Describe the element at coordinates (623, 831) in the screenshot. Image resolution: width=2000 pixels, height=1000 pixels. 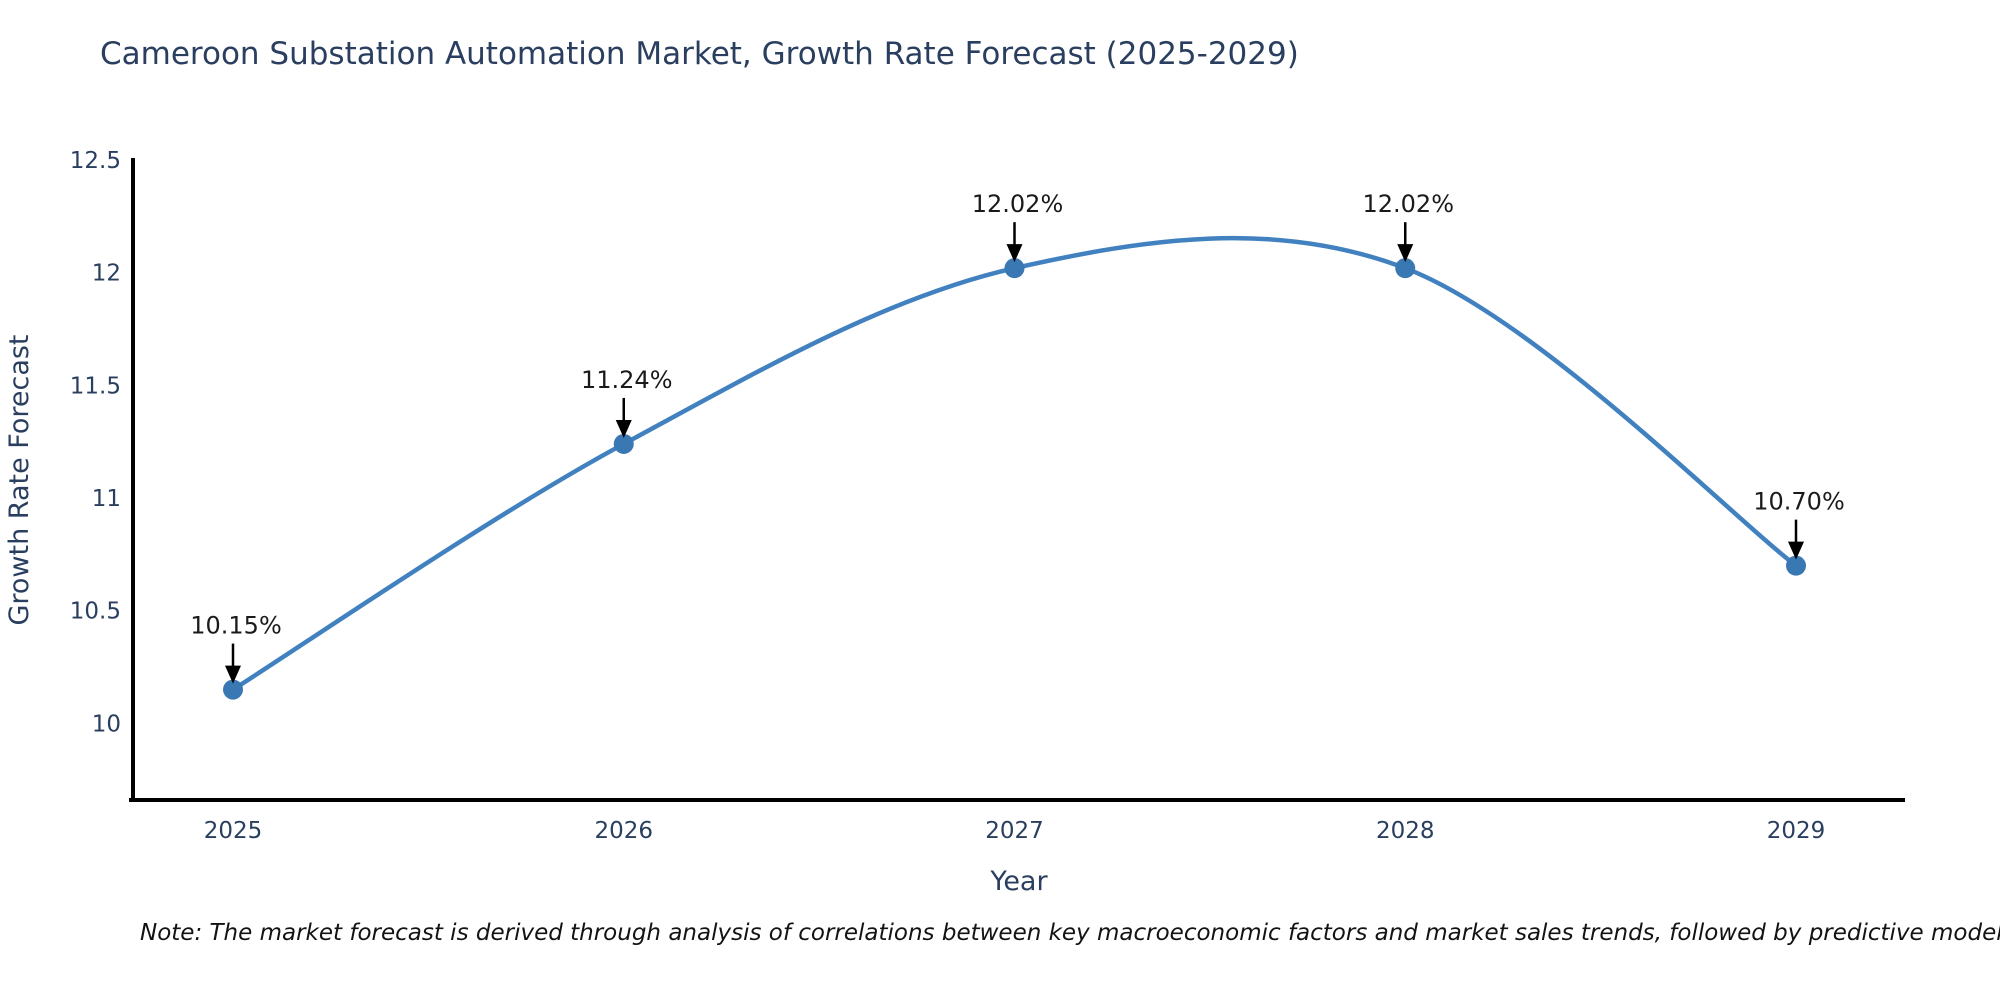
I see `x-tick-label: 2026` at that location.